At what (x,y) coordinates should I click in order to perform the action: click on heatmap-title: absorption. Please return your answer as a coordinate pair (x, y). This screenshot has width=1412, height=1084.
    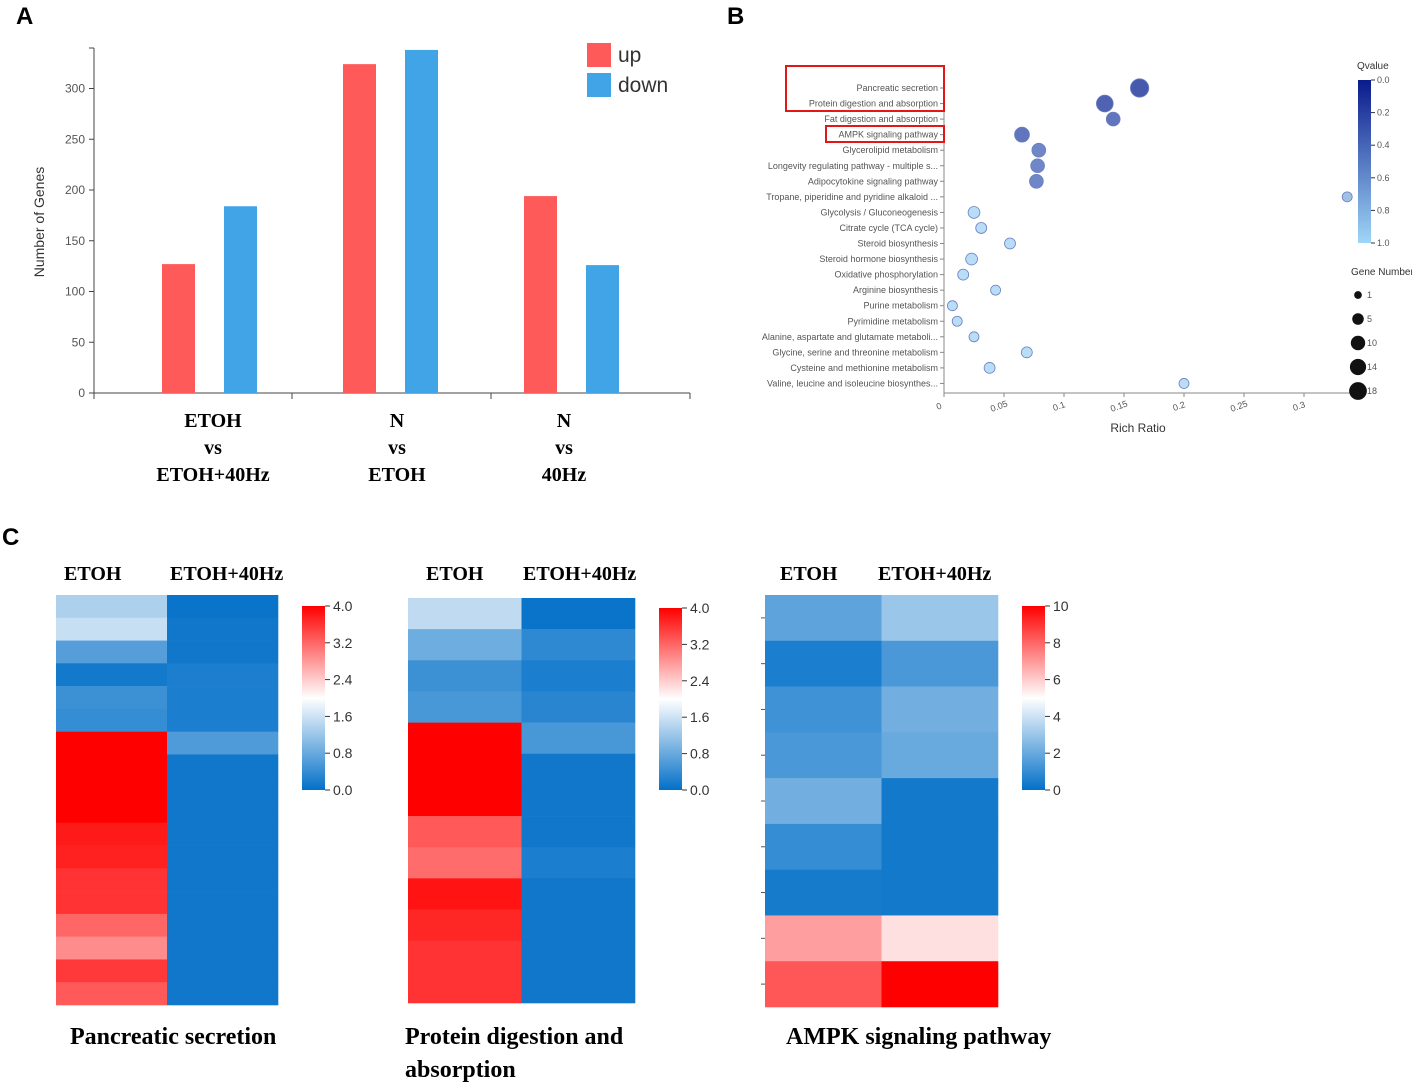
    Looking at the image, I should click on (460, 1070).